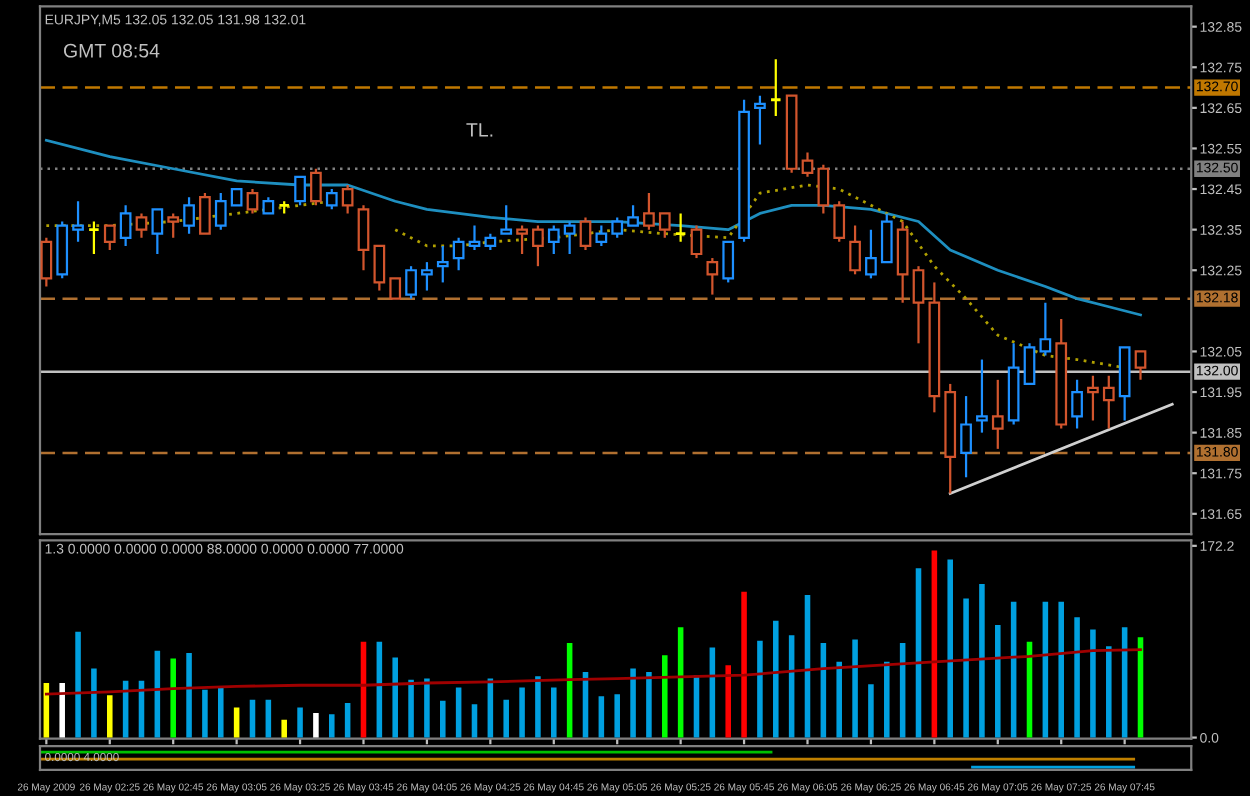 The width and height of the screenshot is (1250, 796). Describe the element at coordinates (479, 130) in the screenshot. I see `annotation: TL.` at that location.